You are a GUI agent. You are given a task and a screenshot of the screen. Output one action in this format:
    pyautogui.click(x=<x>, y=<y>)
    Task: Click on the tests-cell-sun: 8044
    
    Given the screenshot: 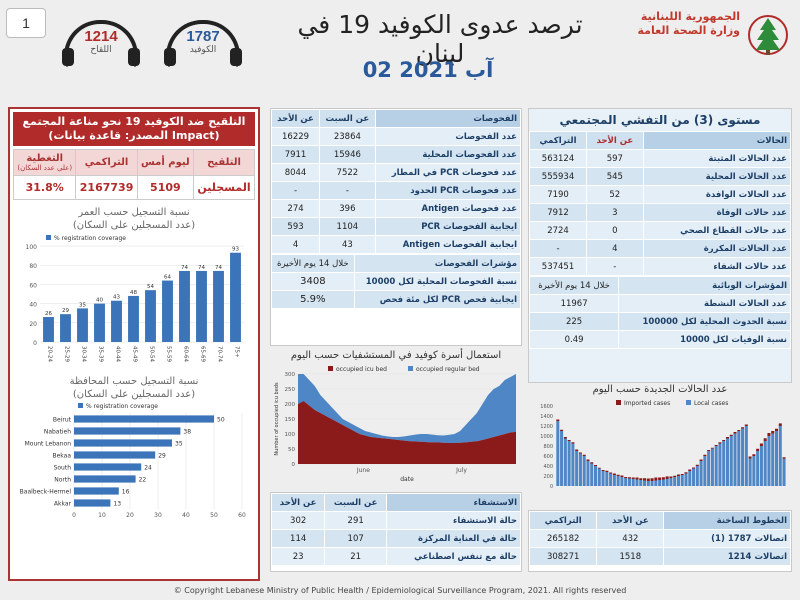 What is the action you would take?
    pyautogui.click(x=295, y=172)
    